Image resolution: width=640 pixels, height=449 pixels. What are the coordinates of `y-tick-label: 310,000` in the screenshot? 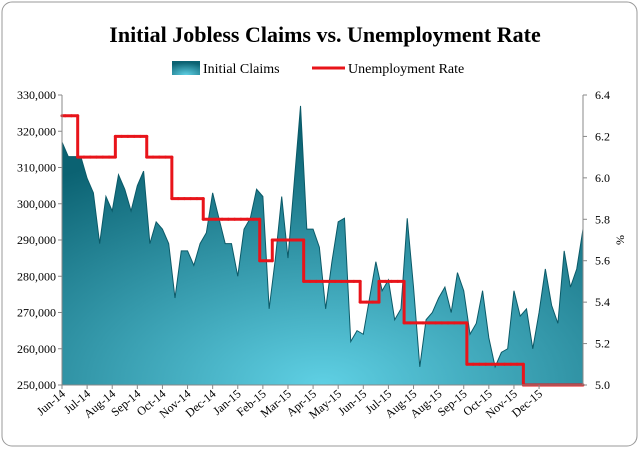 It's located at (36, 168).